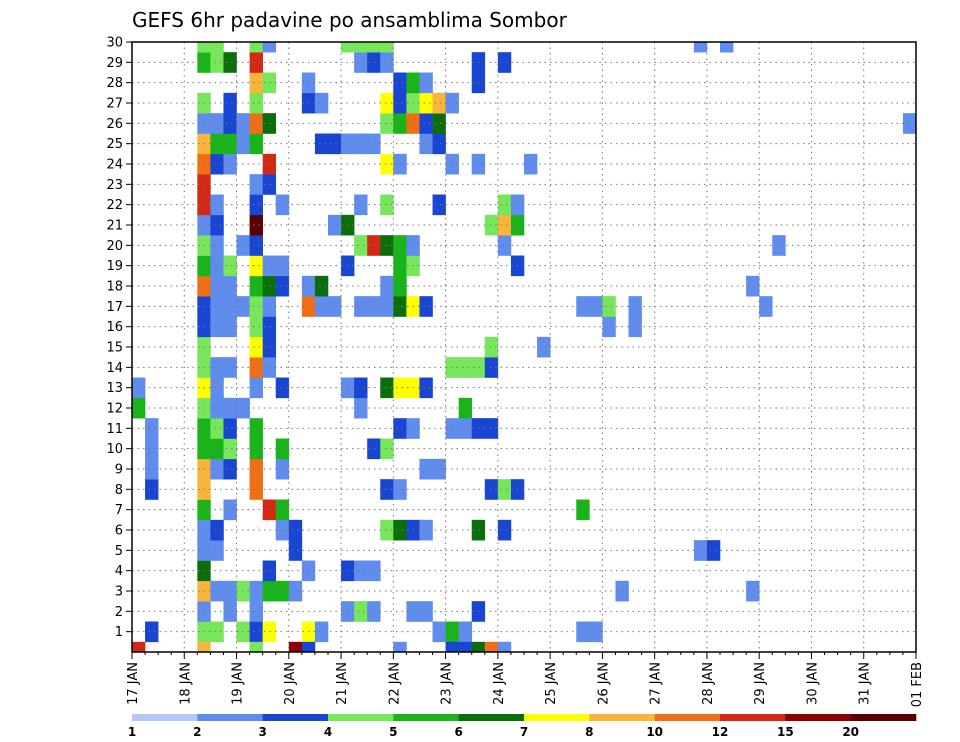 The height and width of the screenshot is (742, 960). I want to click on x-tick-label: 20 JAN, so click(290, 683).